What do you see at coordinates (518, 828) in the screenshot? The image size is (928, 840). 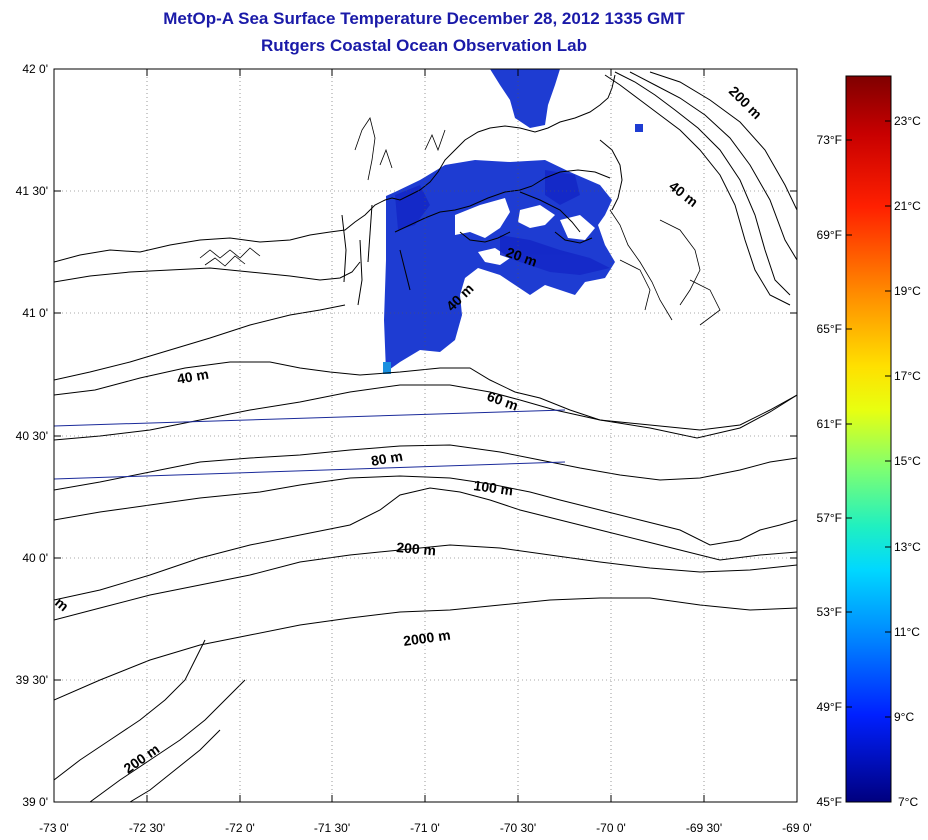 I see `lon-label: -70 30'` at bounding box center [518, 828].